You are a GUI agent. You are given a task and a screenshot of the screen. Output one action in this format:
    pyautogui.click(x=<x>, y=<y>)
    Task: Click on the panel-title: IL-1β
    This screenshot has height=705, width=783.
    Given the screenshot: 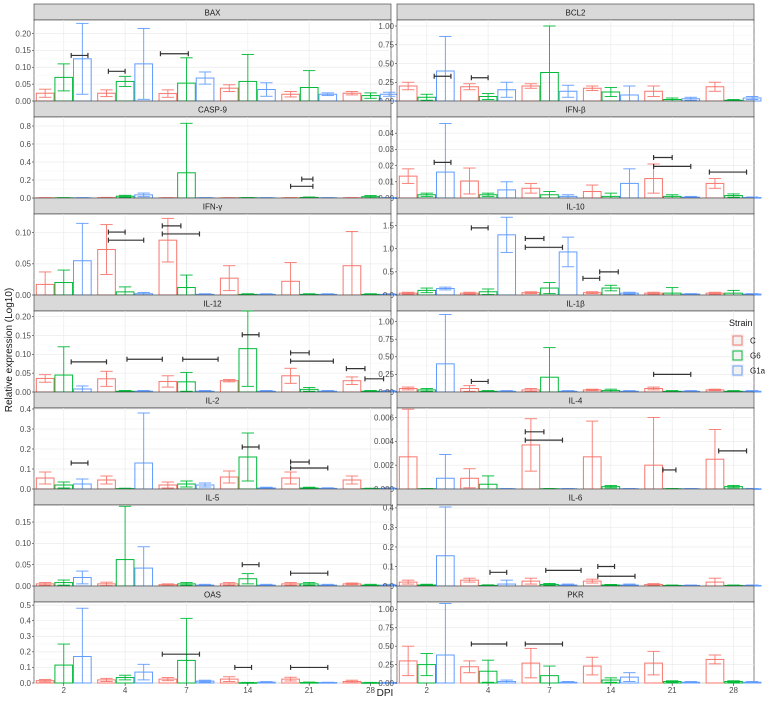 What is the action you would take?
    pyautogui.click(x=575, y=304)
    